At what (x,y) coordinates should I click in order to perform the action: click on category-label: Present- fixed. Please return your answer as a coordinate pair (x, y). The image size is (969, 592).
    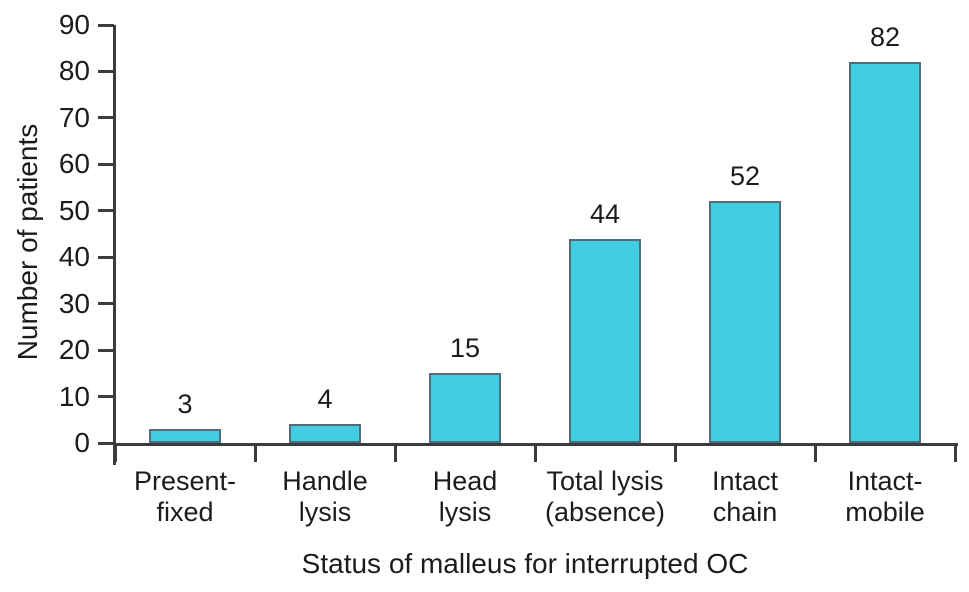
    Looking at the image, I should click on (185, 496).